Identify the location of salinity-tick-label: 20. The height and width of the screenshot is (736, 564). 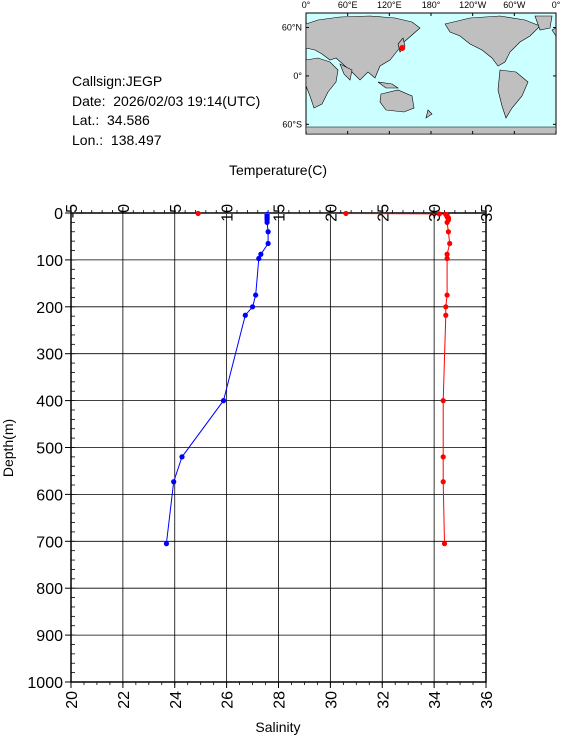
(72, 700).